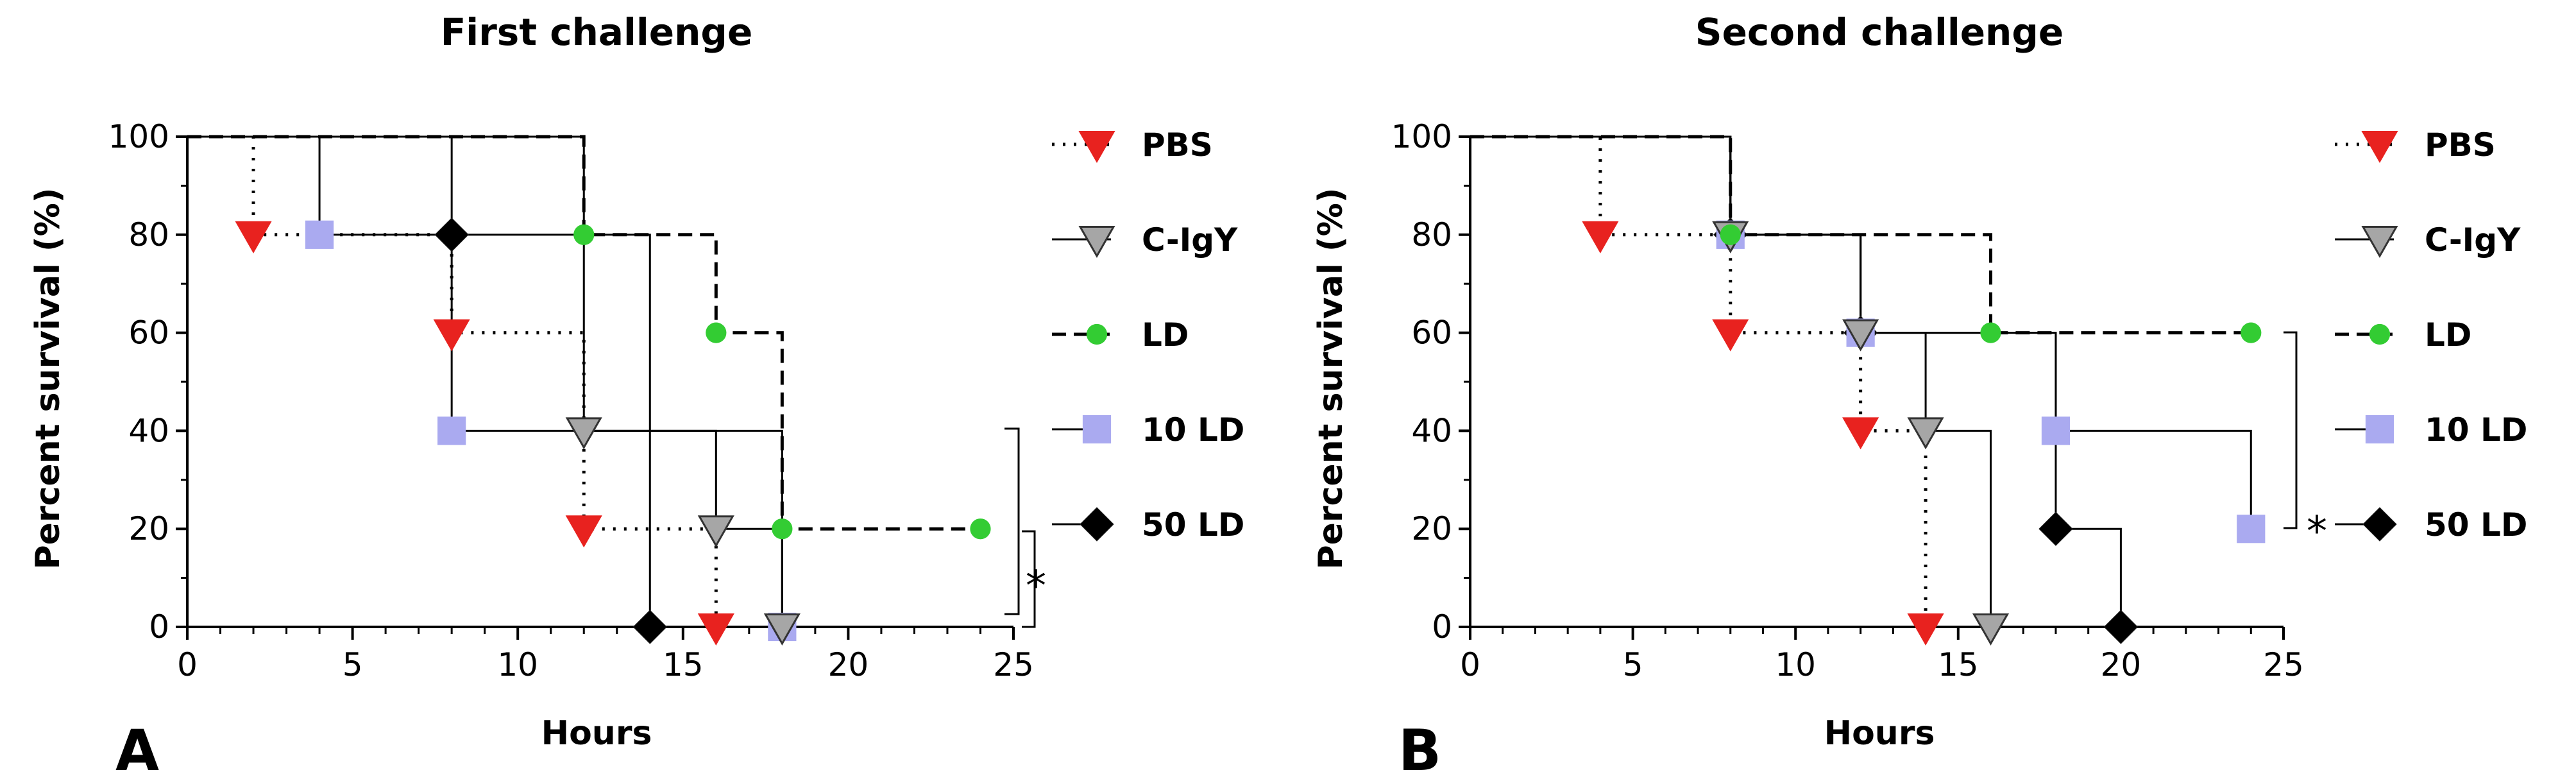 This screenshot has height=770, width=2576. I want to click on y-tick-label: 40, so click(148, 431).